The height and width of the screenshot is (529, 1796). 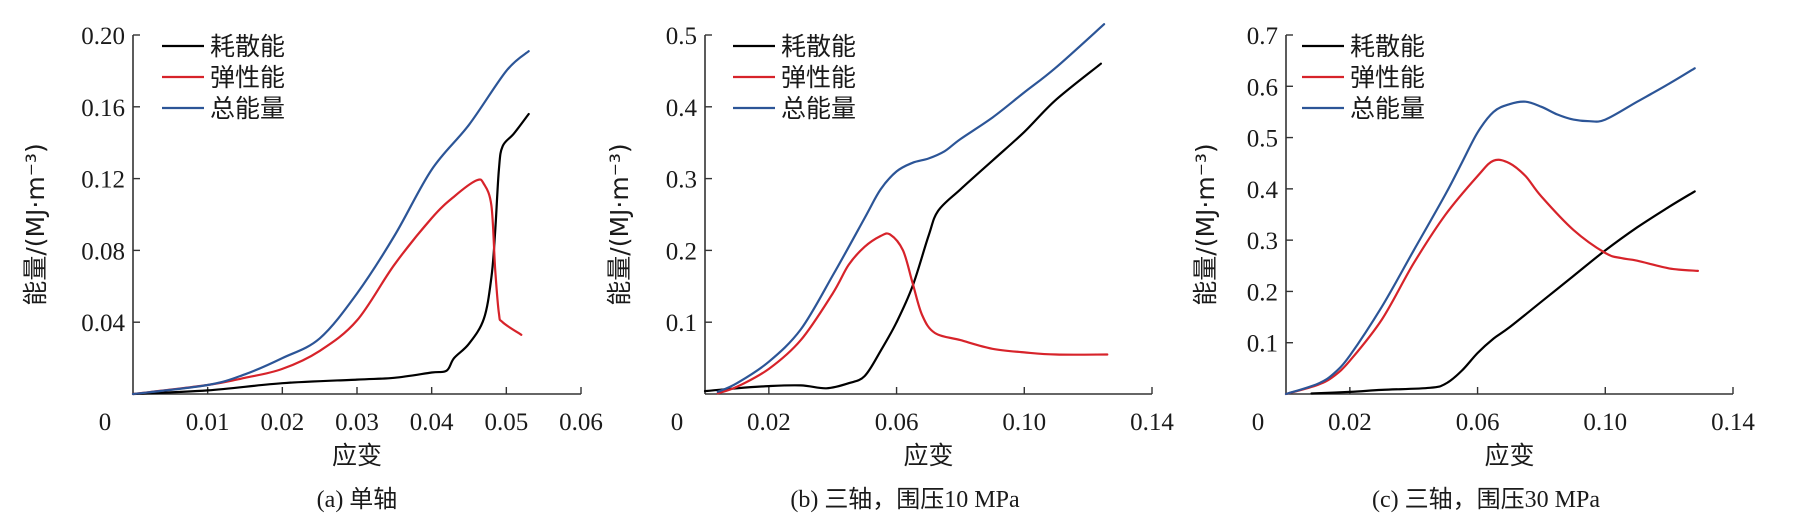 I want to click on x-tick-label: 0.03, so click(x=357, y=422).